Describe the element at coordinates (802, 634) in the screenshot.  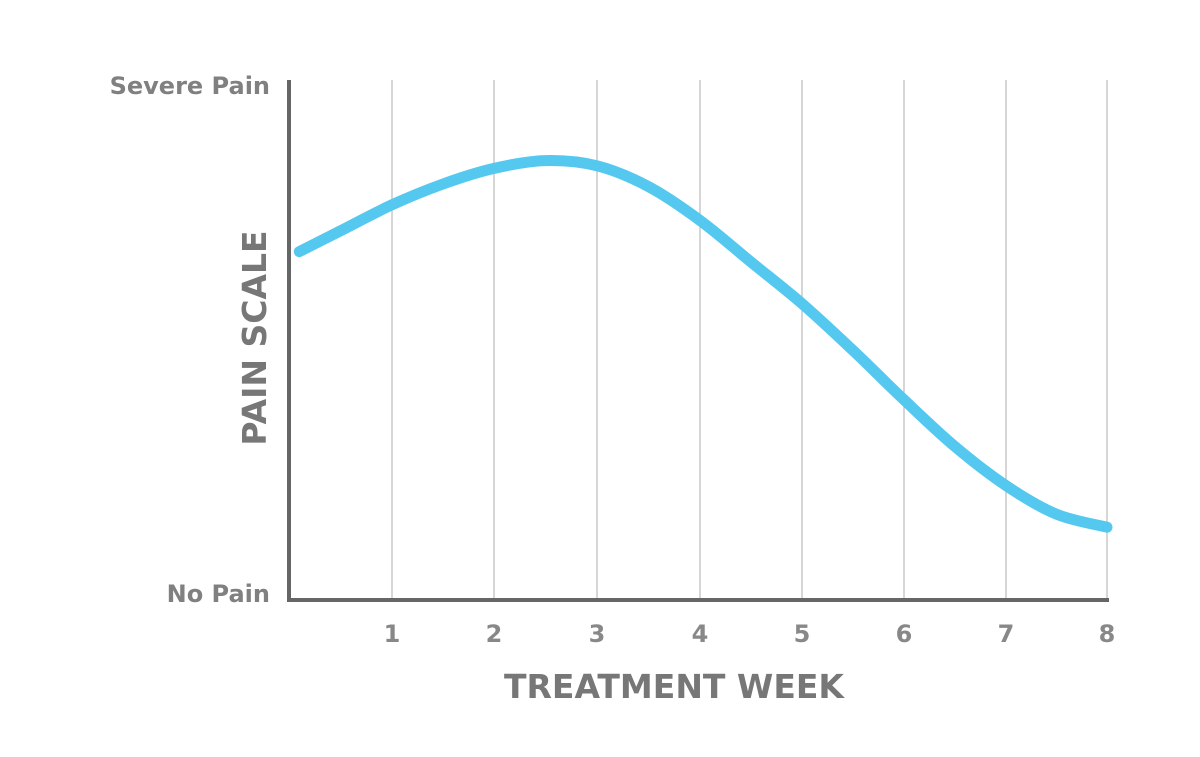
I see `x-tick-label-5: 5` at that location.